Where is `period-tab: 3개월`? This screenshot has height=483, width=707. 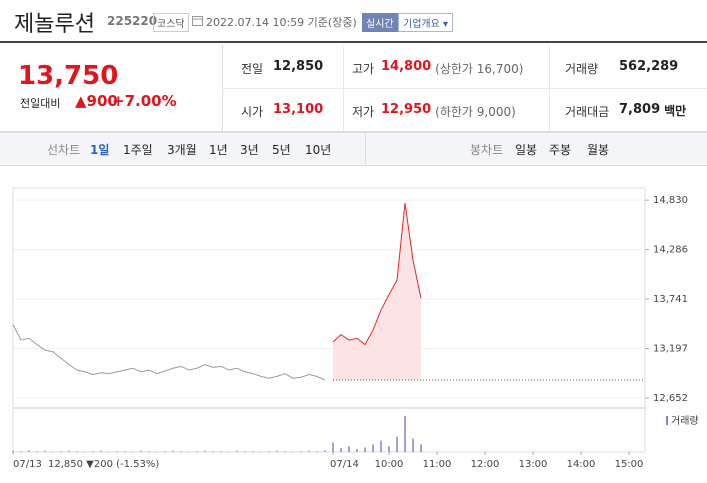 period-tab: 3개월 is located at coordinates (182, 150).